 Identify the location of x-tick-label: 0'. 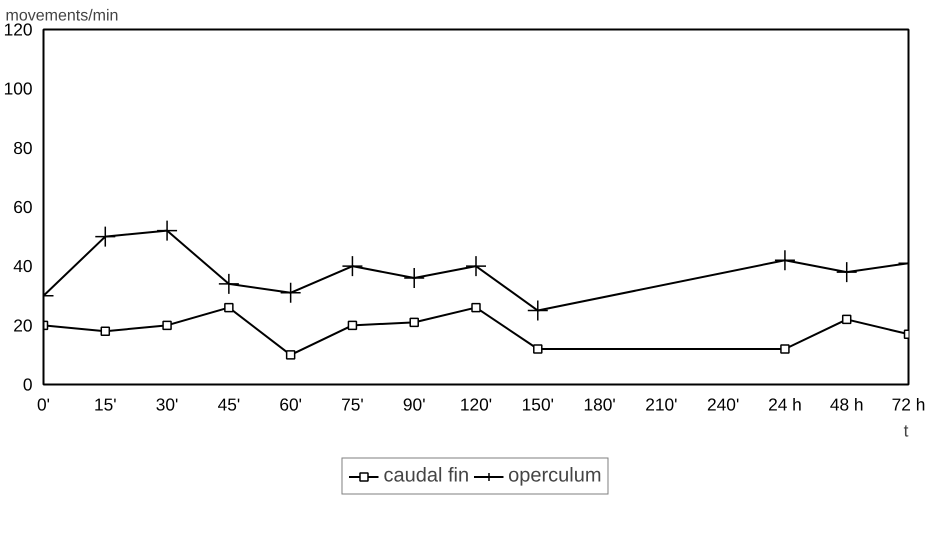
(43, 404).